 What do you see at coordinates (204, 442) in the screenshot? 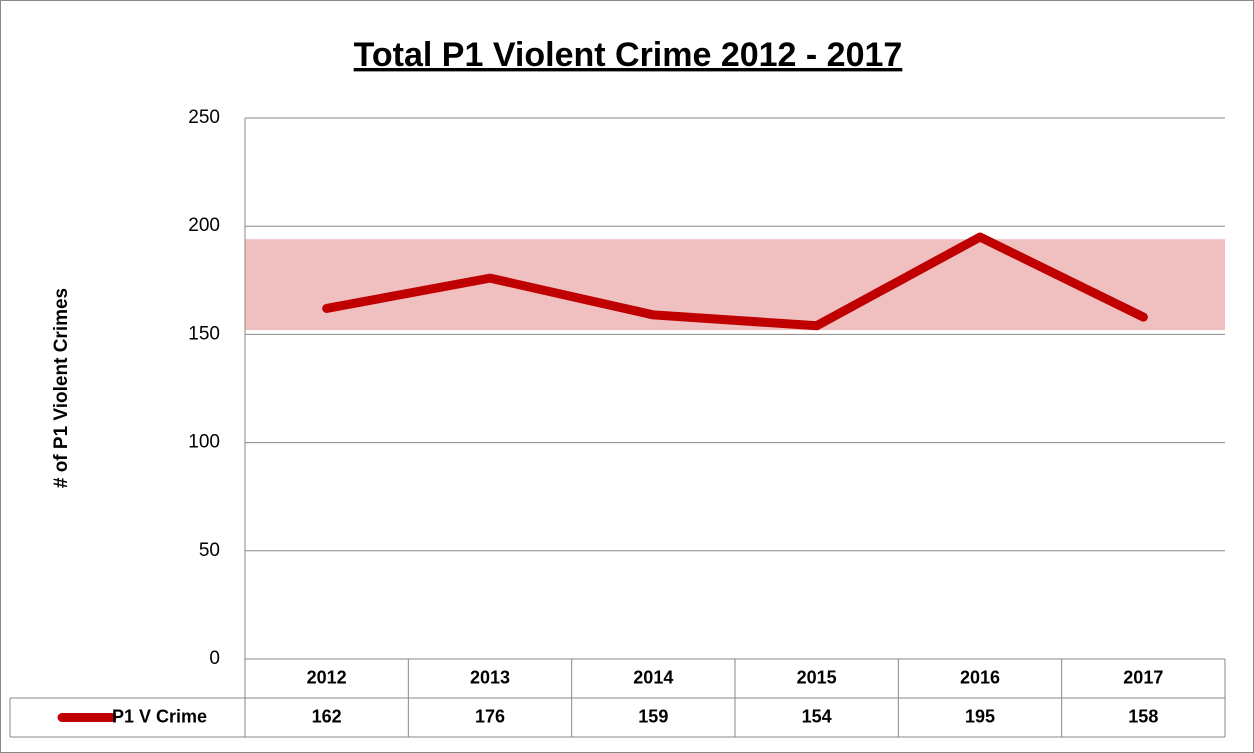
I see `y-tick-label: 100` at bounding box center [204, 442].